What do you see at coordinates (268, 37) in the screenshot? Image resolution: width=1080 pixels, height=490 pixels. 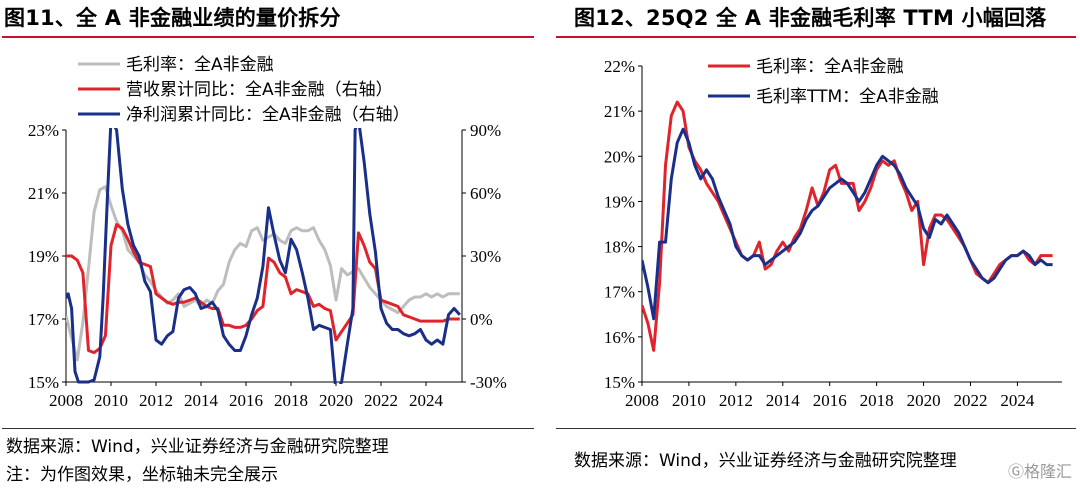 I see `left-title-rule` at bounding box center [268, 37].